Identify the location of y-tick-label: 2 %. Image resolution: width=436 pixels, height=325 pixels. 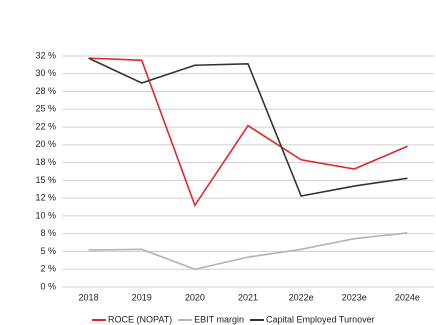
(48, 269).